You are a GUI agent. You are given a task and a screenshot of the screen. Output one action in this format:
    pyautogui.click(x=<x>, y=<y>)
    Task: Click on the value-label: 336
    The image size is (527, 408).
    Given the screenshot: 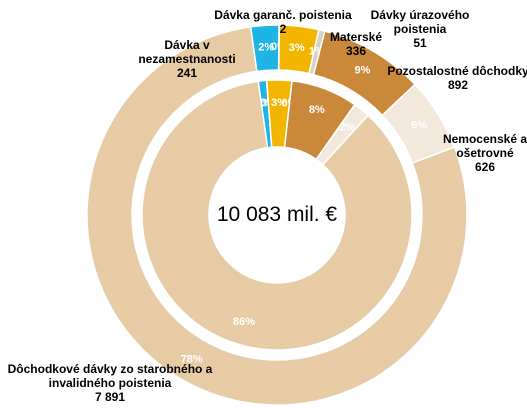 What is the action you would take?
    pyautogui.click(x=356, y=51)
    